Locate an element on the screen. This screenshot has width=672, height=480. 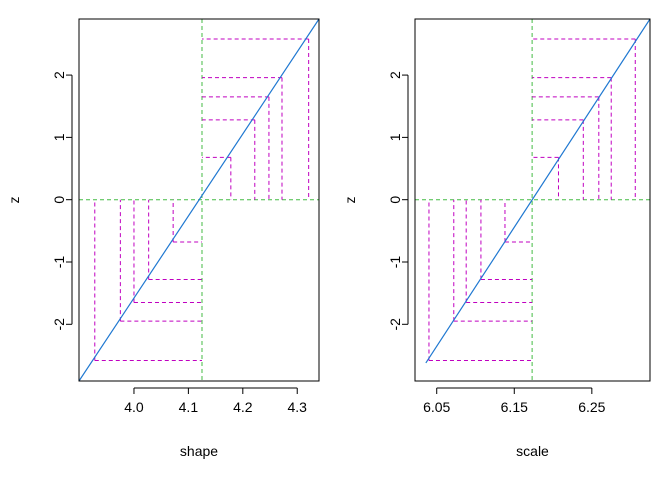
x-tick-label-3: 4.3 is located at coordinates (297, 407).